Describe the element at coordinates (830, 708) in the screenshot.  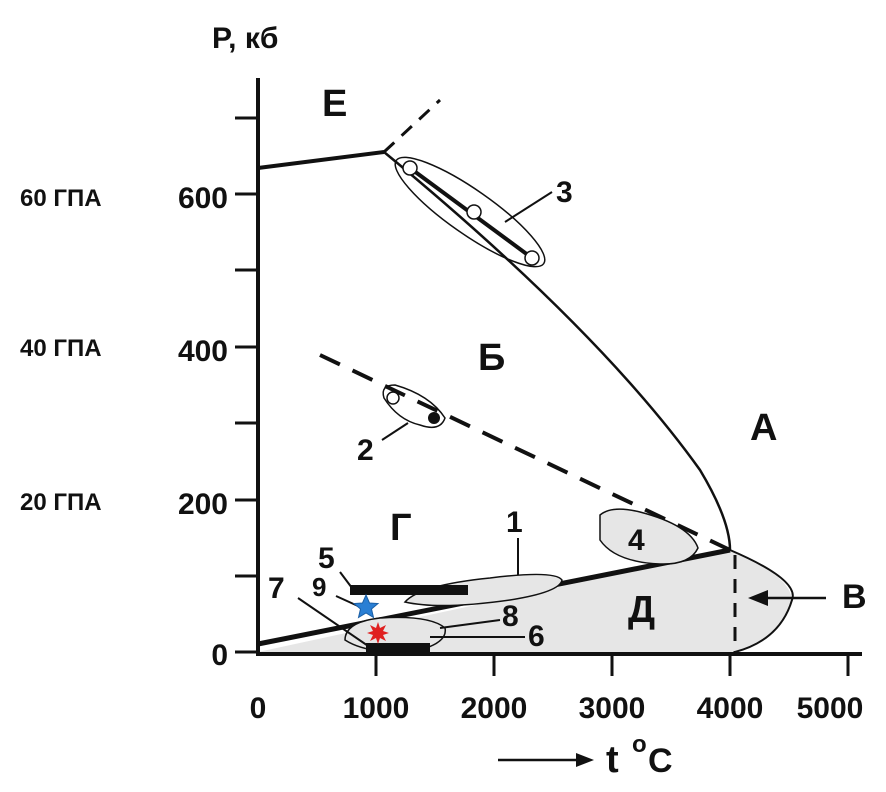
I see `x-tick-label: 5000` at that location.